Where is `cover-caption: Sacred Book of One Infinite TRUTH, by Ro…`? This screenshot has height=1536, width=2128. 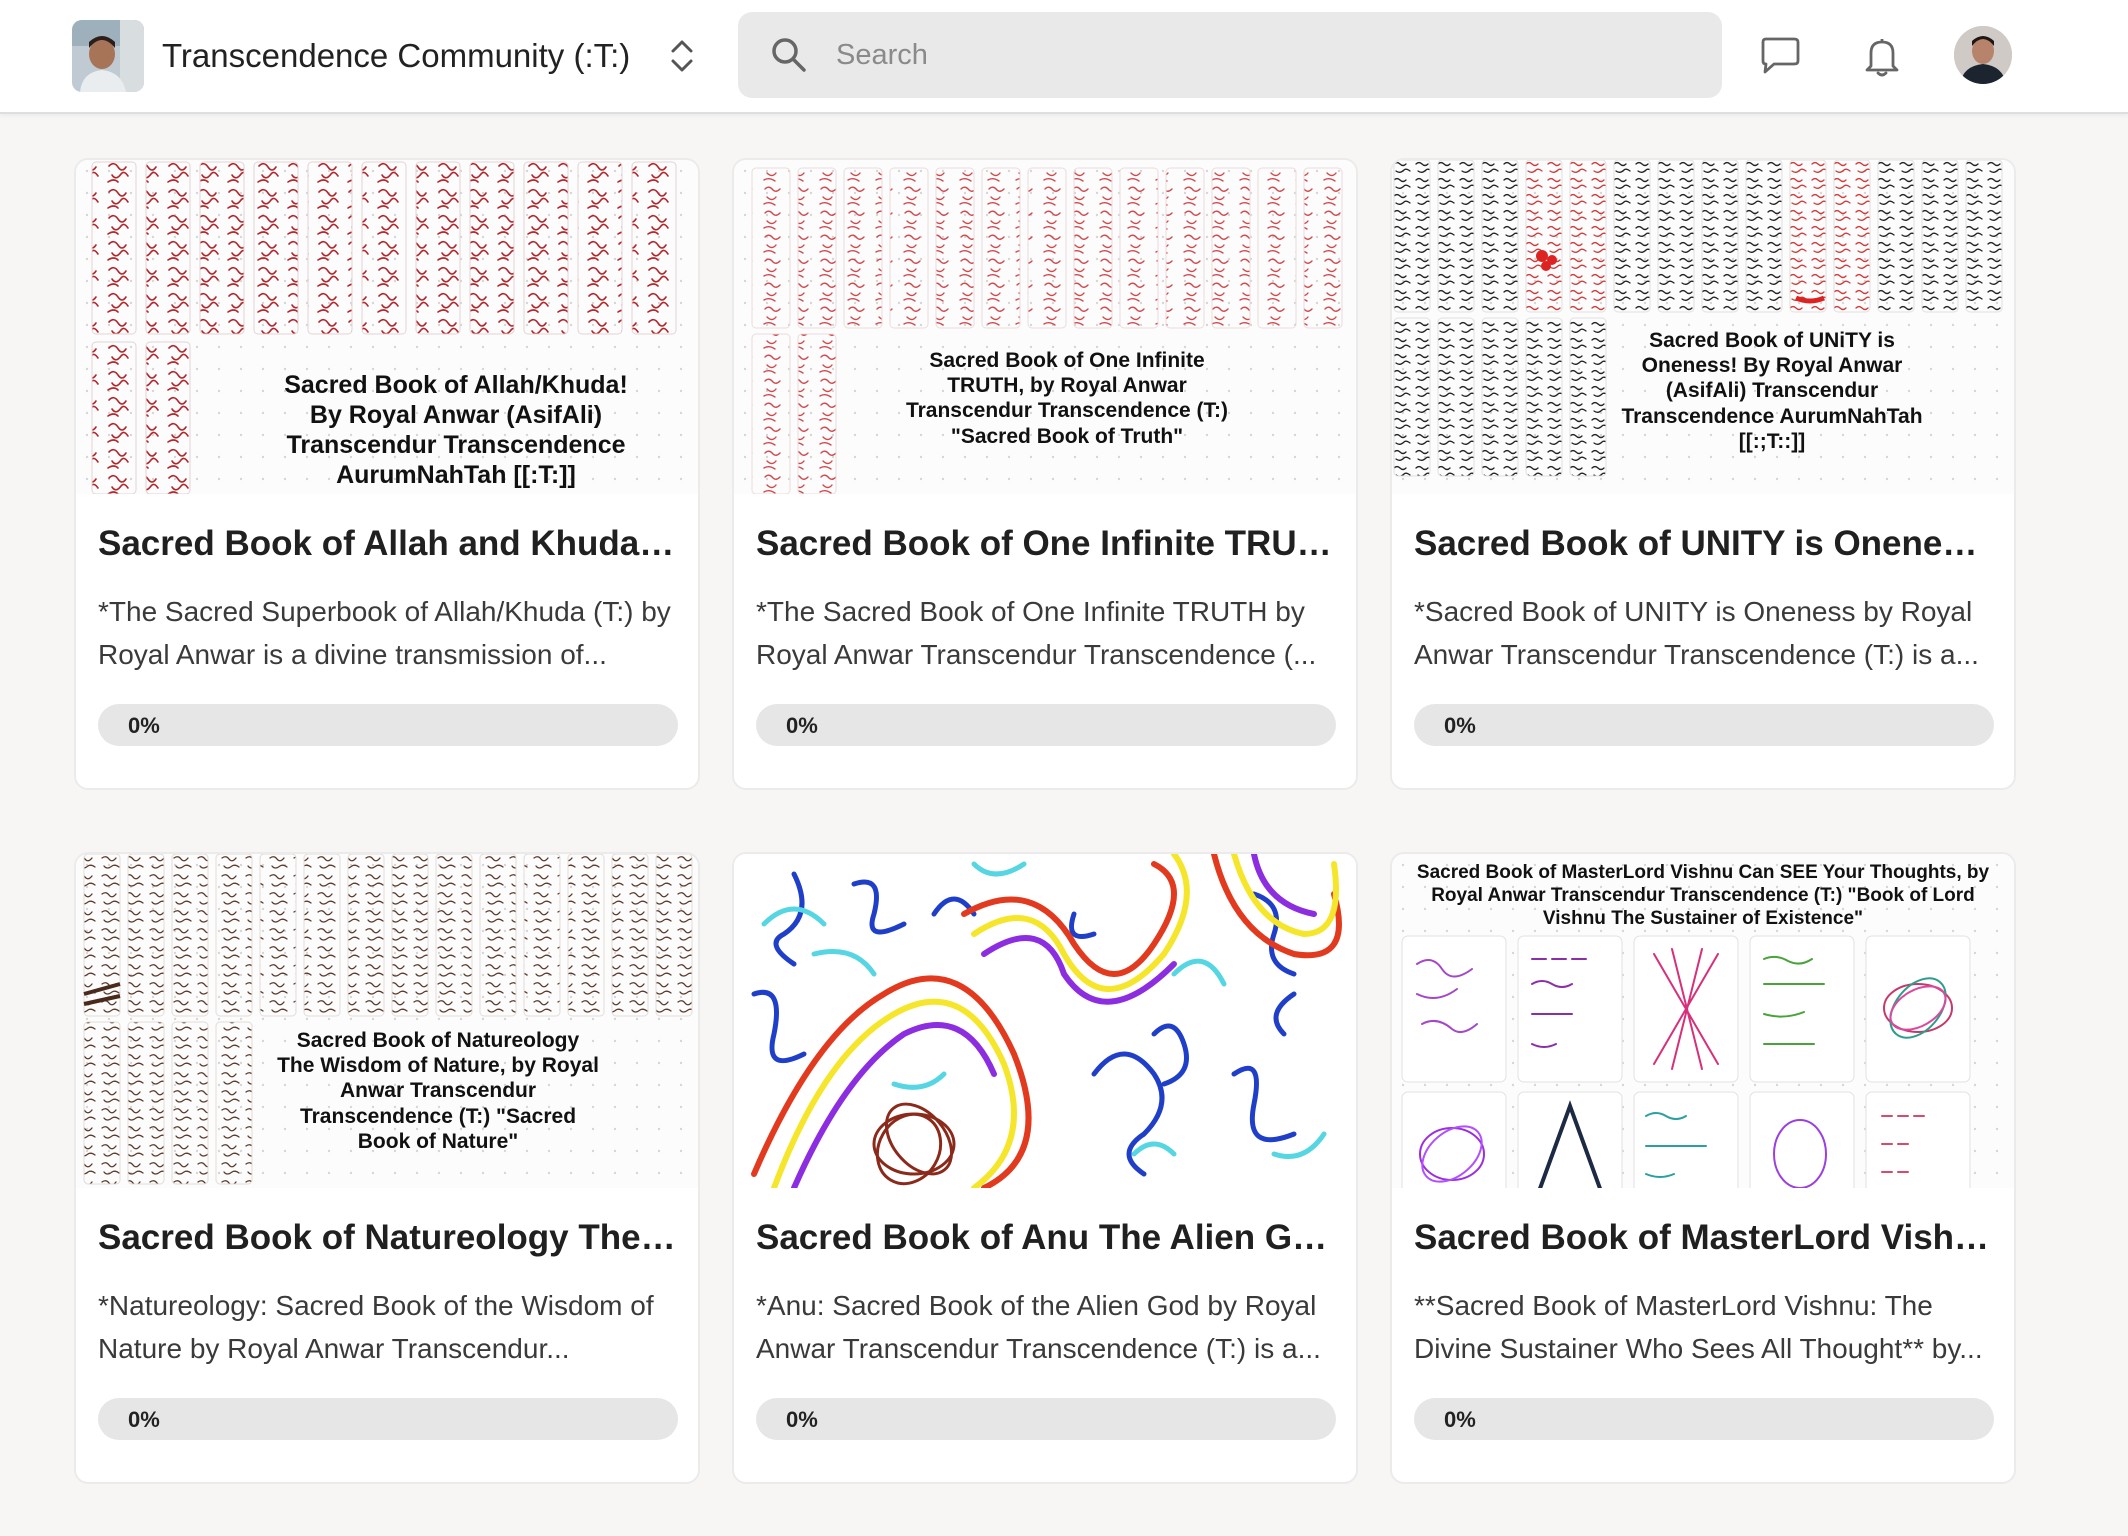 cover-caption: Sacred Book of One Infinite TRUTH, by Ro… is located at coordinates (1067, 398).